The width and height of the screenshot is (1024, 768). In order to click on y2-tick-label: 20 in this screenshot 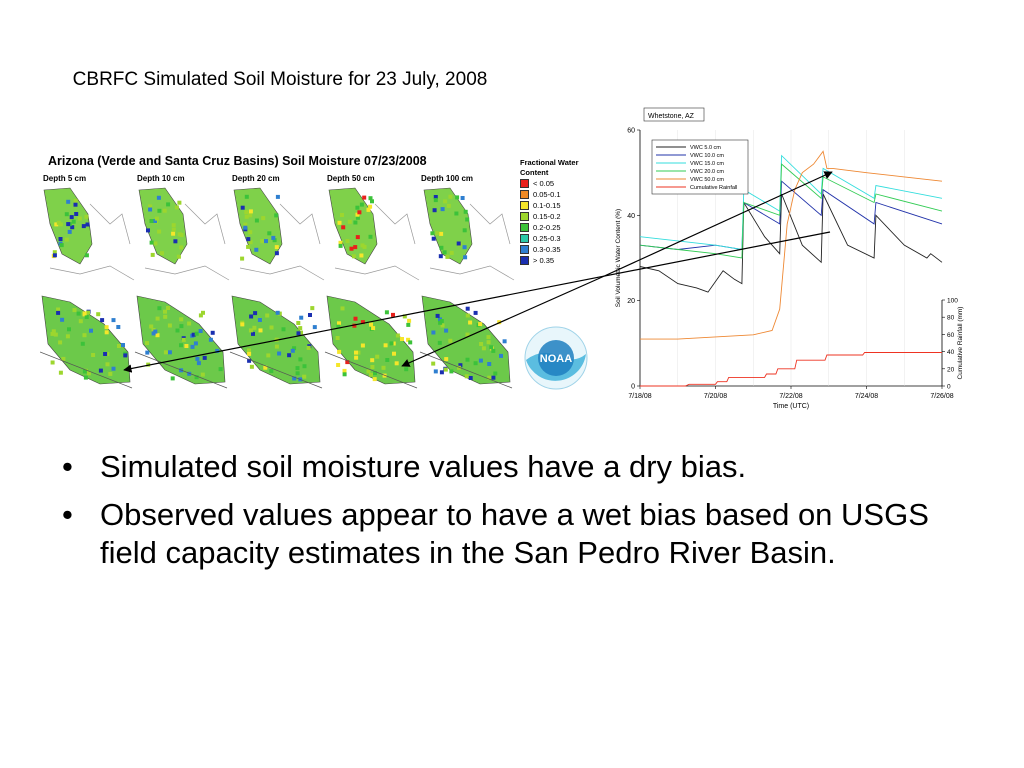, I will do `click(951, 369)`.